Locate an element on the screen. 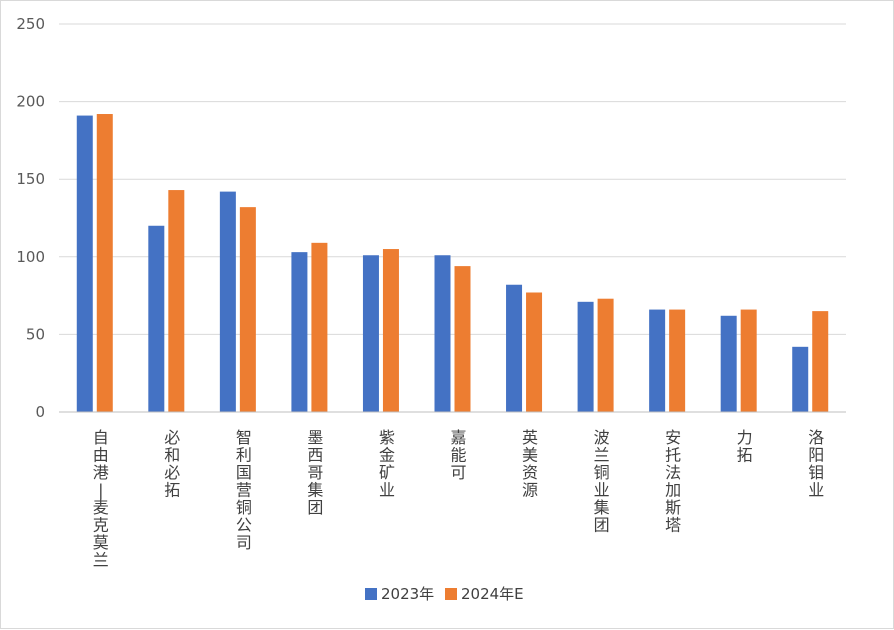  x-tick-label: 嘉能可 is located at coordinates (458, 455).